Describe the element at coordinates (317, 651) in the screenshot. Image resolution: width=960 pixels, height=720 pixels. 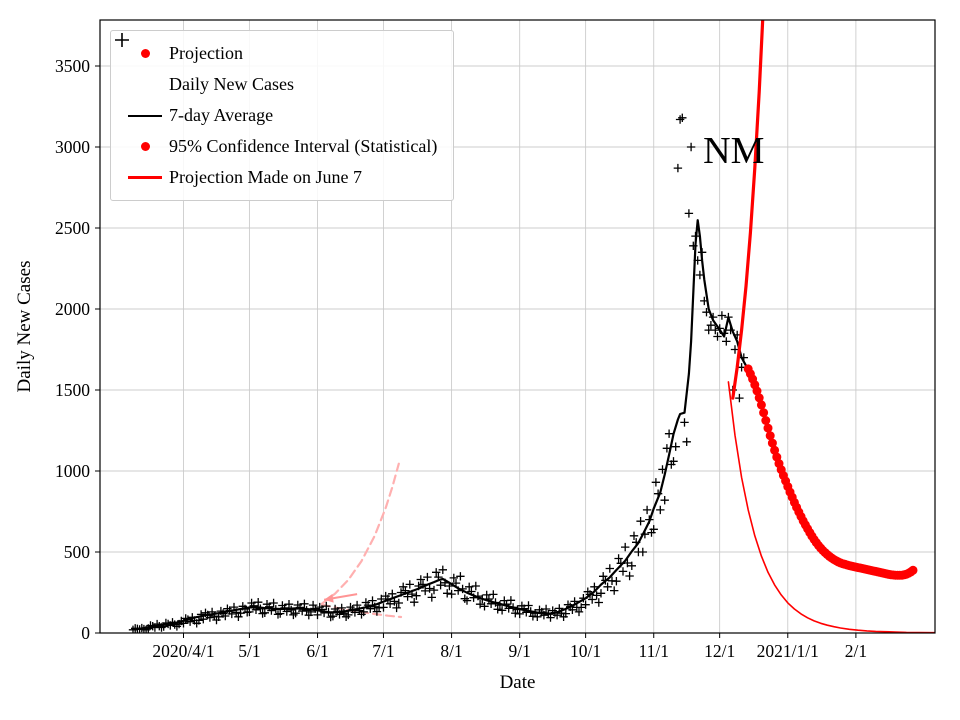
I see `x-tick-label: 6/1` at that location.